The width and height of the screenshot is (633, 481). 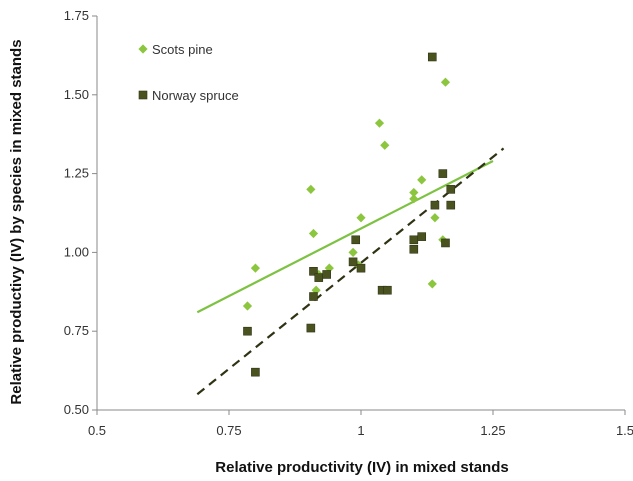 What do you see at coordinates (228, 430) in the screenshot?
I see `x-tick-label: 0.75` at bounding box center [228, 430].